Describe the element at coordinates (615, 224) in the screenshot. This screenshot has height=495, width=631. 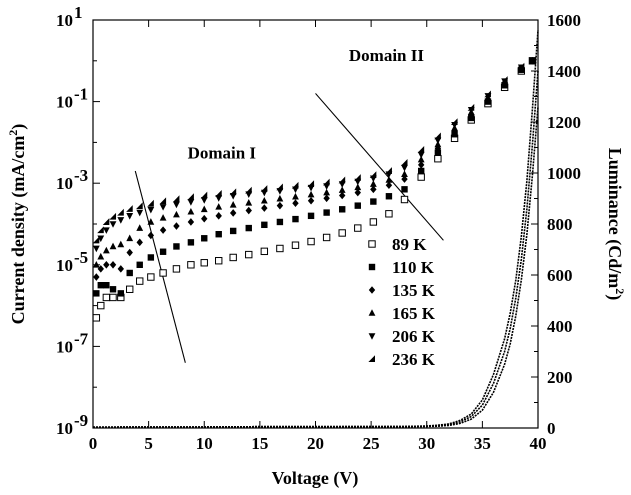
I see `y-right-axis-title: Luminance (Cd/m2)` at that location.